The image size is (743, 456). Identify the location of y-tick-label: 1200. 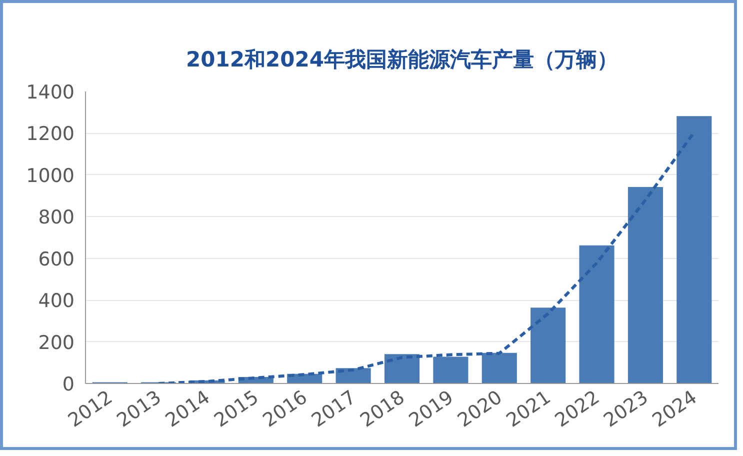
(50, 134).